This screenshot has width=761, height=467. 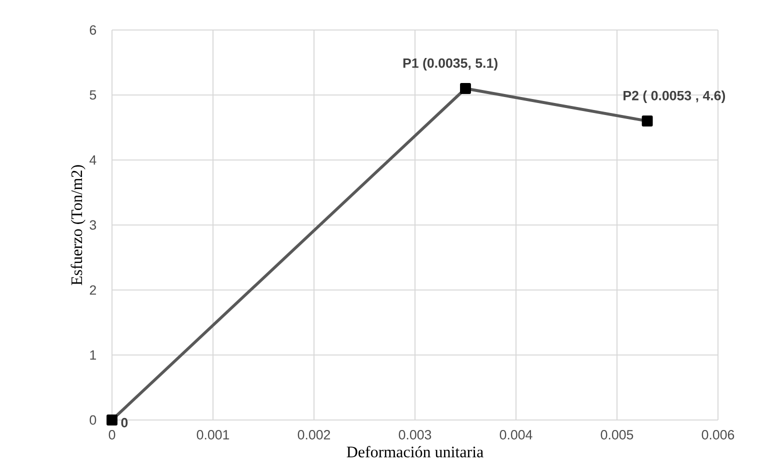 What do you see at coordinates (718, 435) in the screenshot?
I see `x-tick-label: 0.006` at bounding box center [718, 435].